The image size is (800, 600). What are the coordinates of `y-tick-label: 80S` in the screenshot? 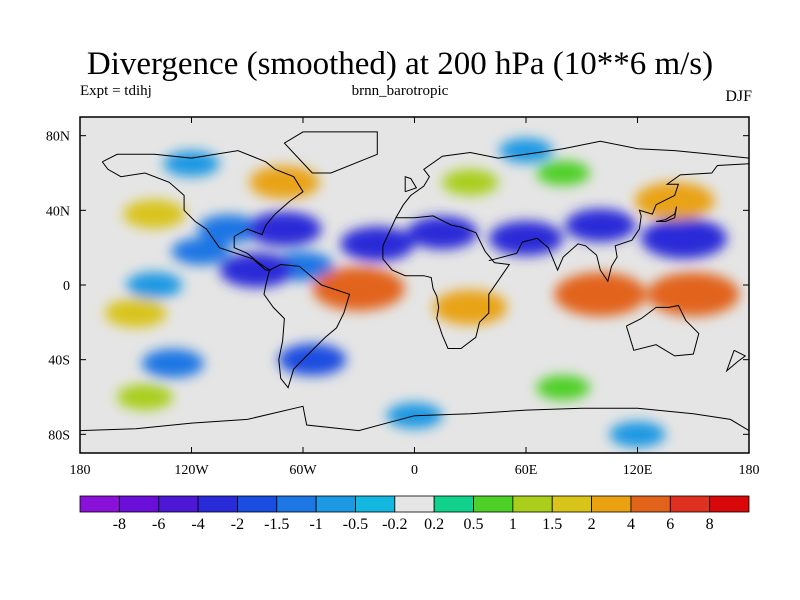 It's located at (59, 435).